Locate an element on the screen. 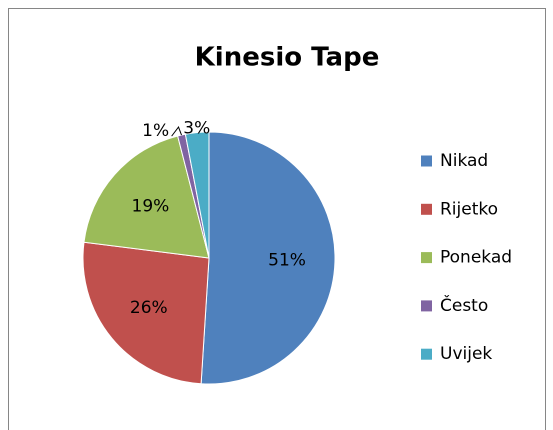 The image size is (553, 430). data-label: 1% is located at coordinates (155, 131).